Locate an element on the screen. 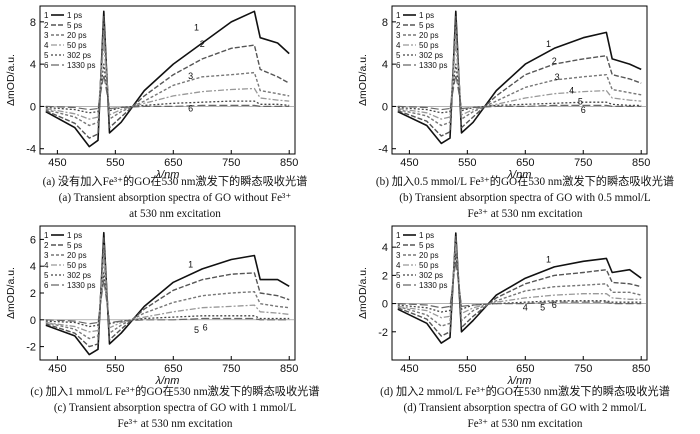 This screenshot has height=434, width=700. caption-b-en2: Fe³⁺ at 530 nm excitation is located at coordinates (525, 214).